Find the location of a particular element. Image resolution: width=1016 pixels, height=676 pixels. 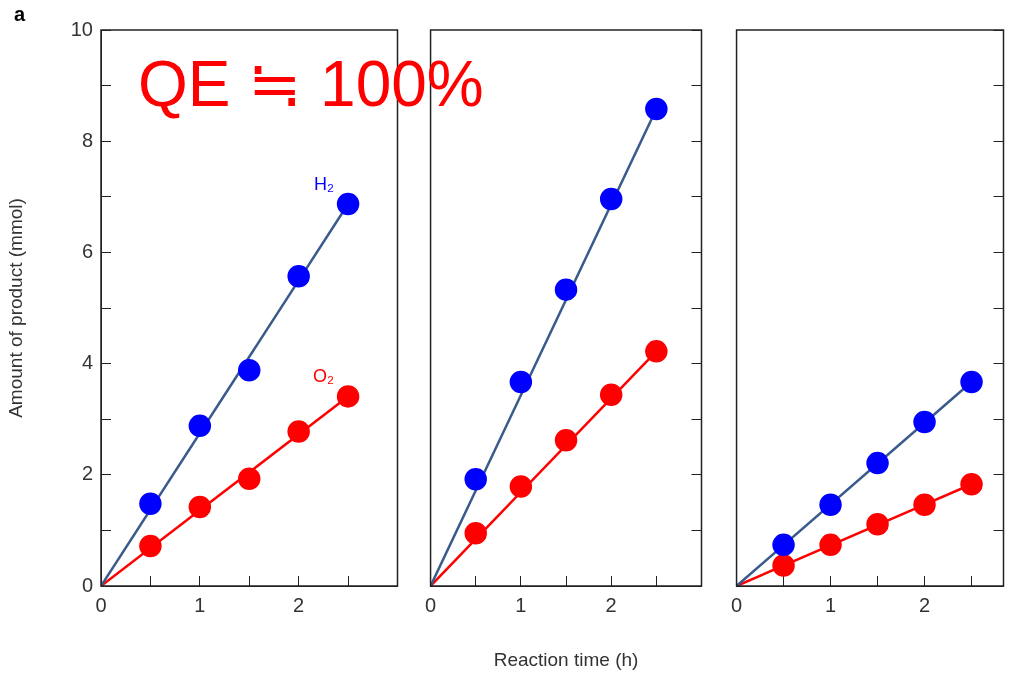

y-tick-label: 10 is located at coordinates (81, 28).